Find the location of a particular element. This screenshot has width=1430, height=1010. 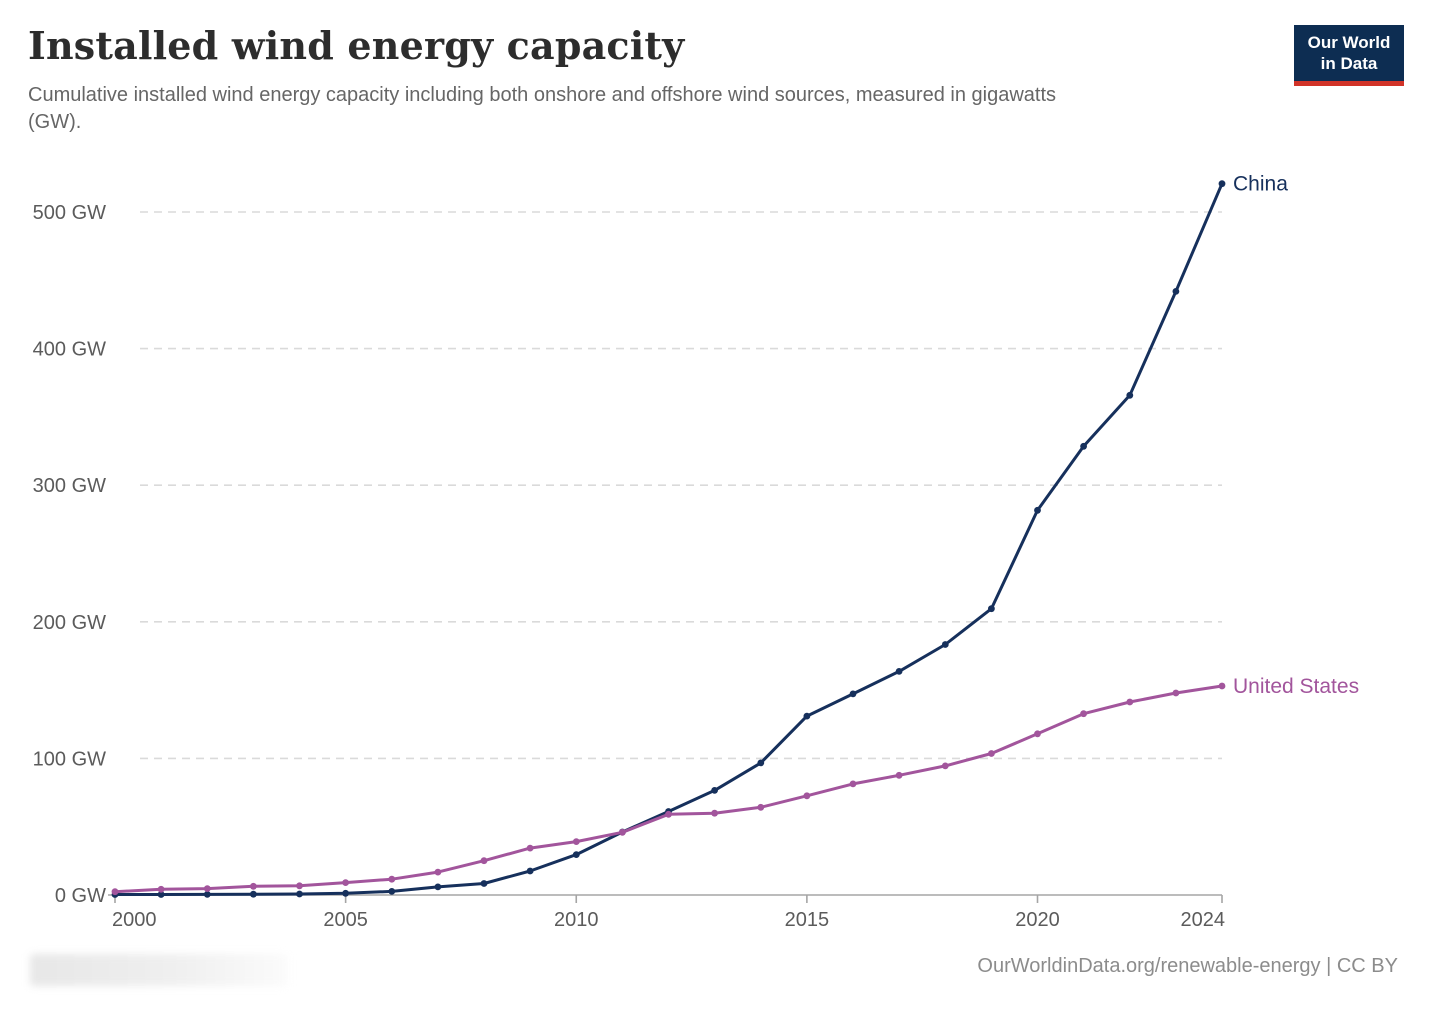

china-point-2009 is located at coordinates (530, 871).